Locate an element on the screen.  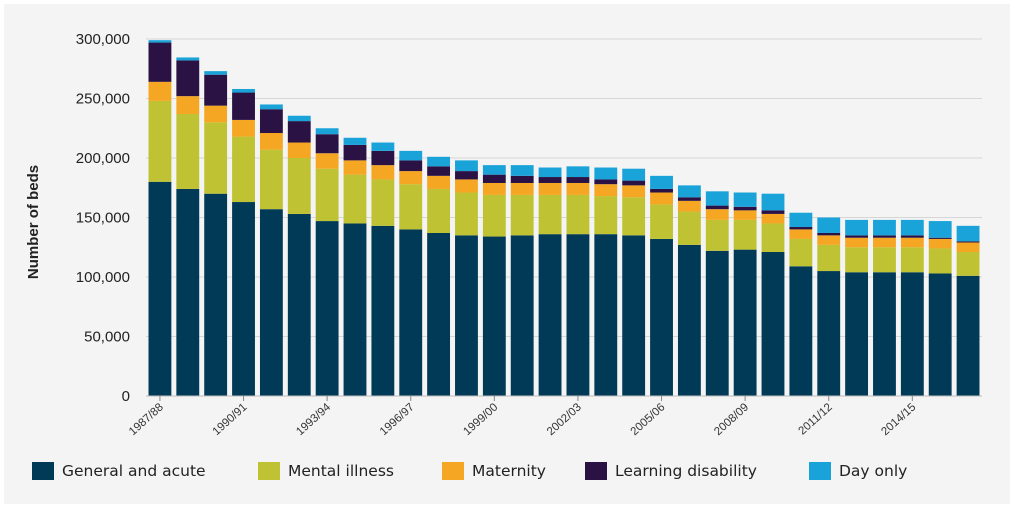
x-tick-label: 1993/94 is located at coordinates (313, 419).